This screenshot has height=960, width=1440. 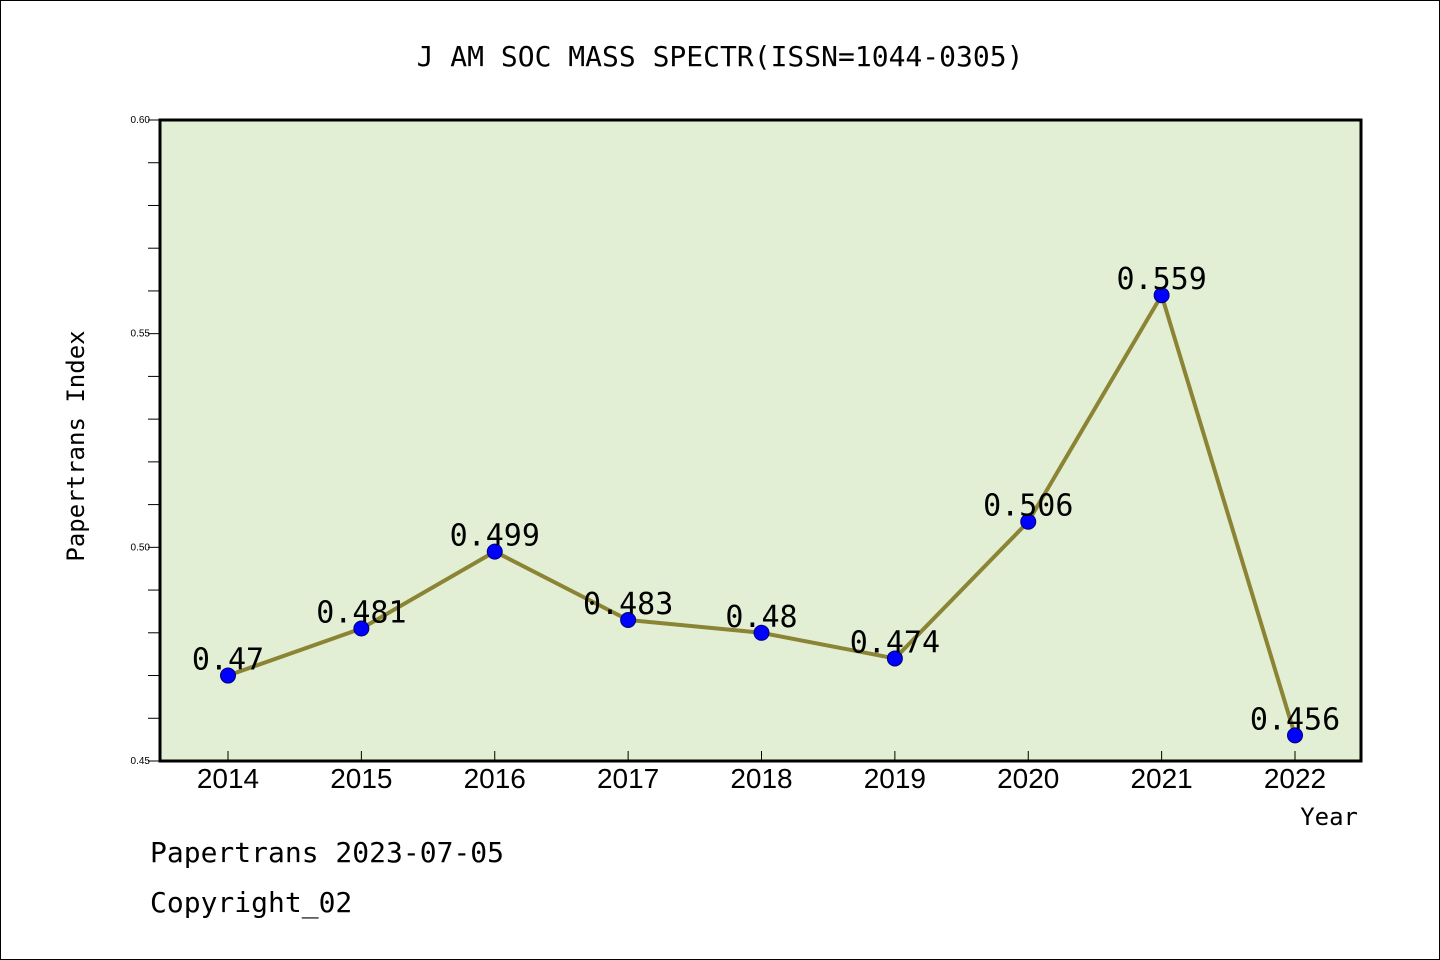 What do you see at coordinates (141, 761) in the screenshot?
I see `y-tick-label: 0.45` at bounding box center [141, 761].